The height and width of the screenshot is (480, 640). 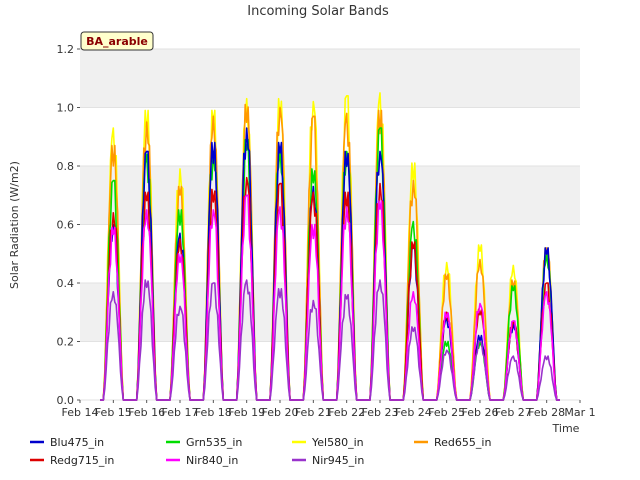 I want to click on legend-label-Nir840_in: Nir840_in, so click(x=212, y=460).